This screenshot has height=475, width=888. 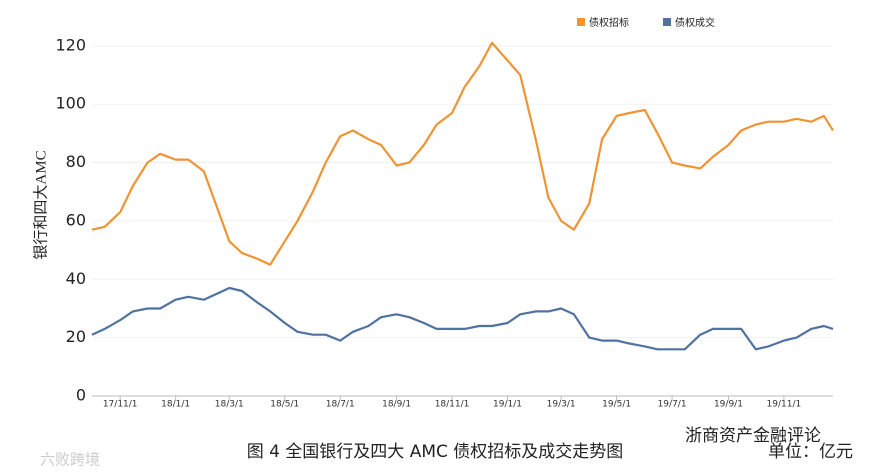 I want to click on watermark: 六败跨境, so click(x=70, y=460).